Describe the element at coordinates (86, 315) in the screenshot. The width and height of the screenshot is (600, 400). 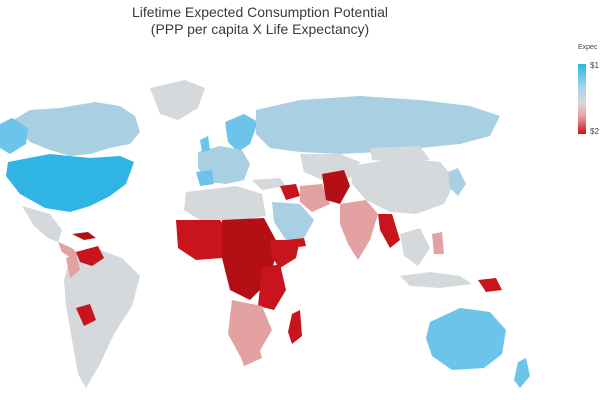
I see `region-bolivia` at that location.